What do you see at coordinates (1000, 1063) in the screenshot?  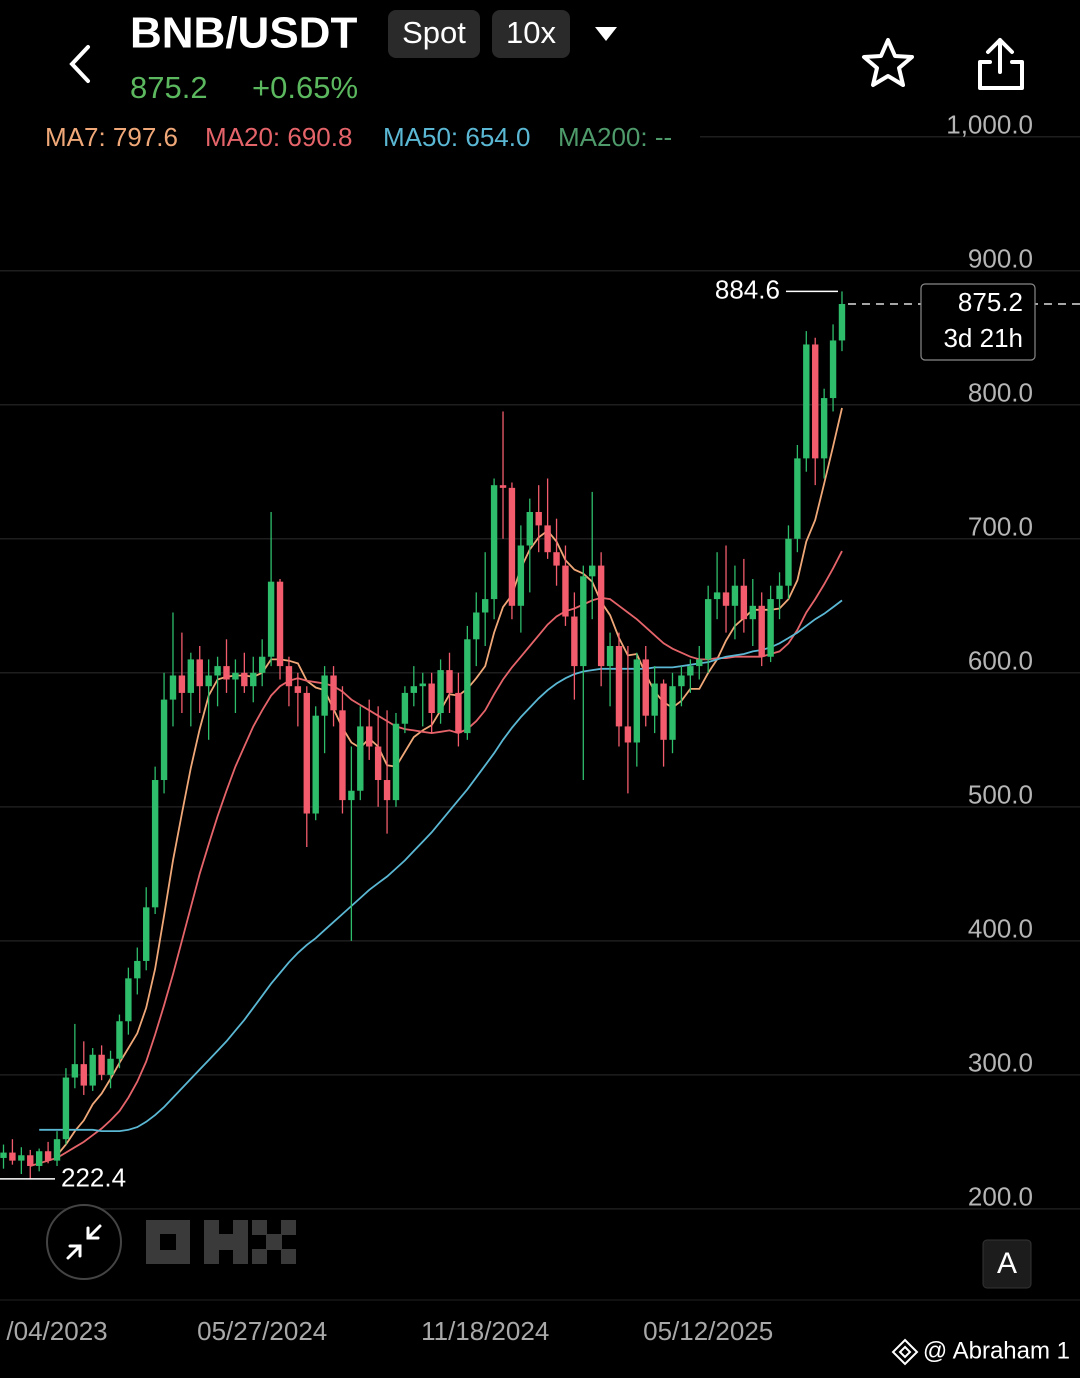 I see `y-tick-label: 300.0` at bounding box center [1000, 1063].